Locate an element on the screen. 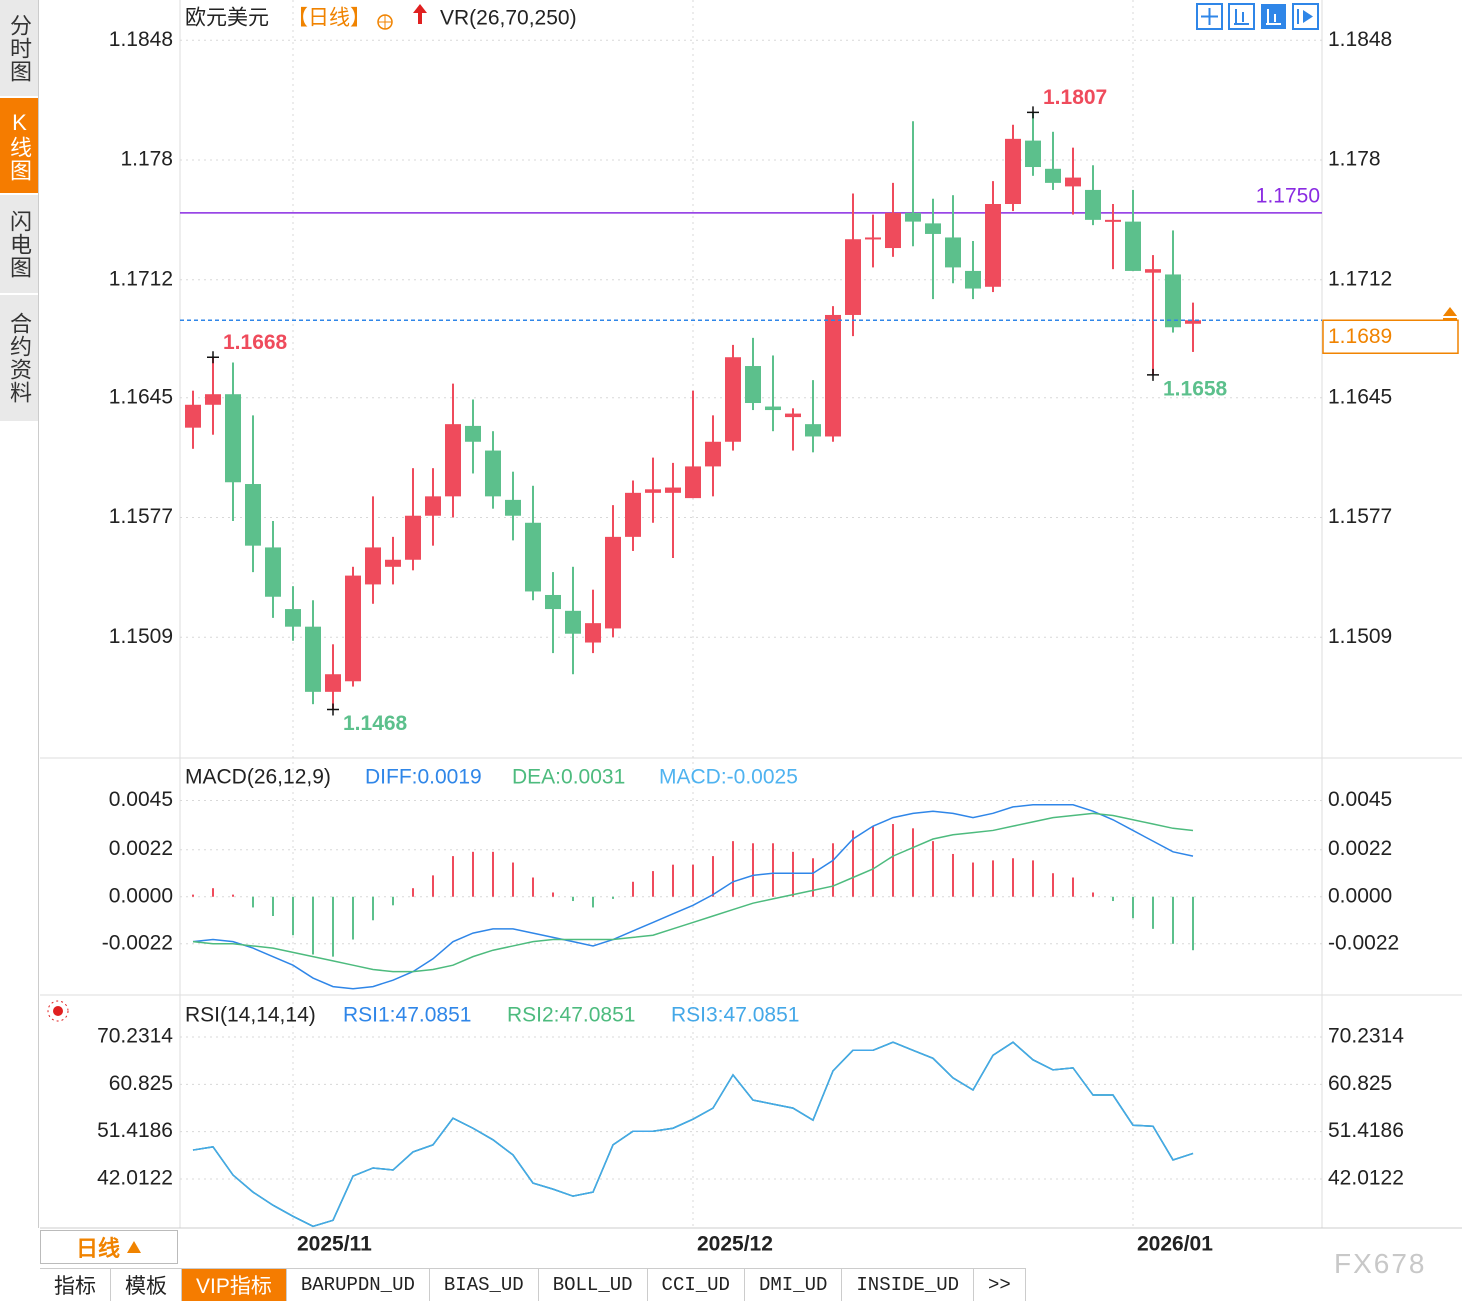 Image resolution: width=1462 pixels, height=1301 pixels. y-tick-label: 1.1509 is located at coordinates (141, 636).